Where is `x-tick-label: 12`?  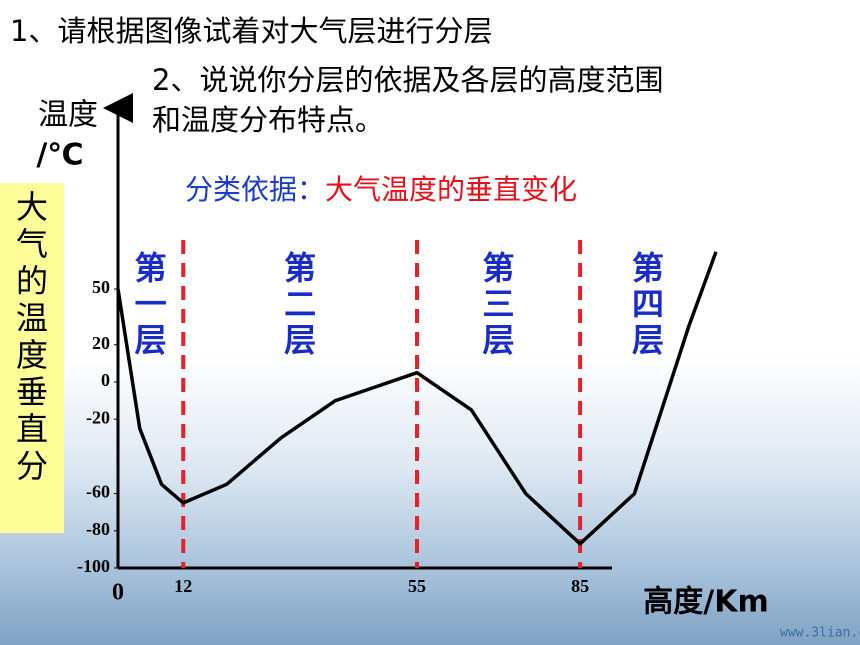
x-tick-label: 12 is located at coordinates (183, 586).